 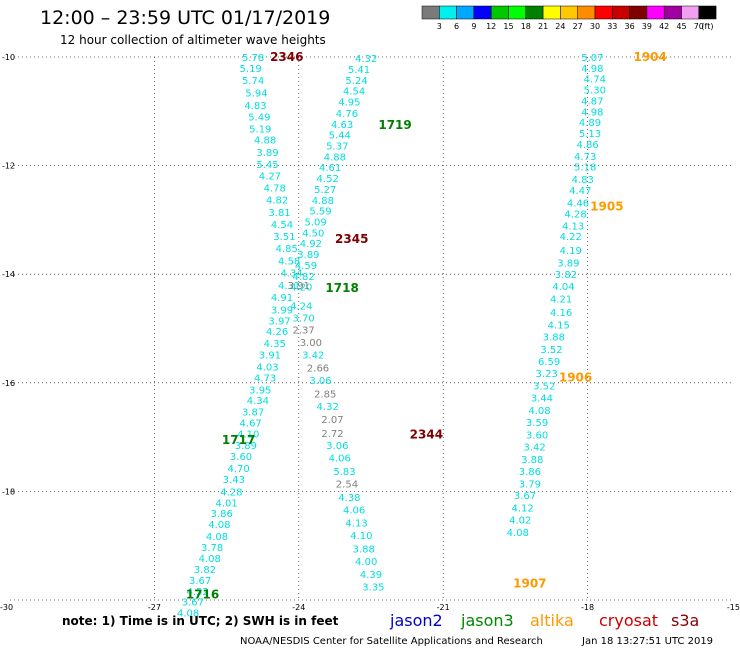 What do you see at coordinates (277, 332) in the screenshot?
I see `swh-observation: 4.26` at bounding box center [277, 332].